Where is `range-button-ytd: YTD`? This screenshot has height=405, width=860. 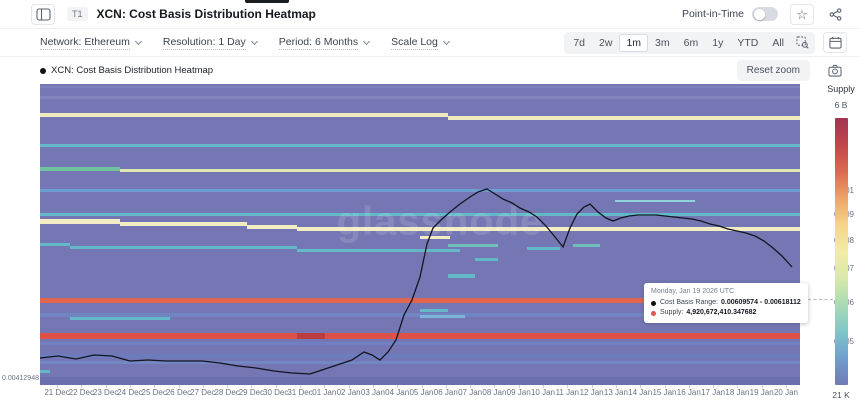
range-button-ytd: YTD is located at coordinates (747, 43).